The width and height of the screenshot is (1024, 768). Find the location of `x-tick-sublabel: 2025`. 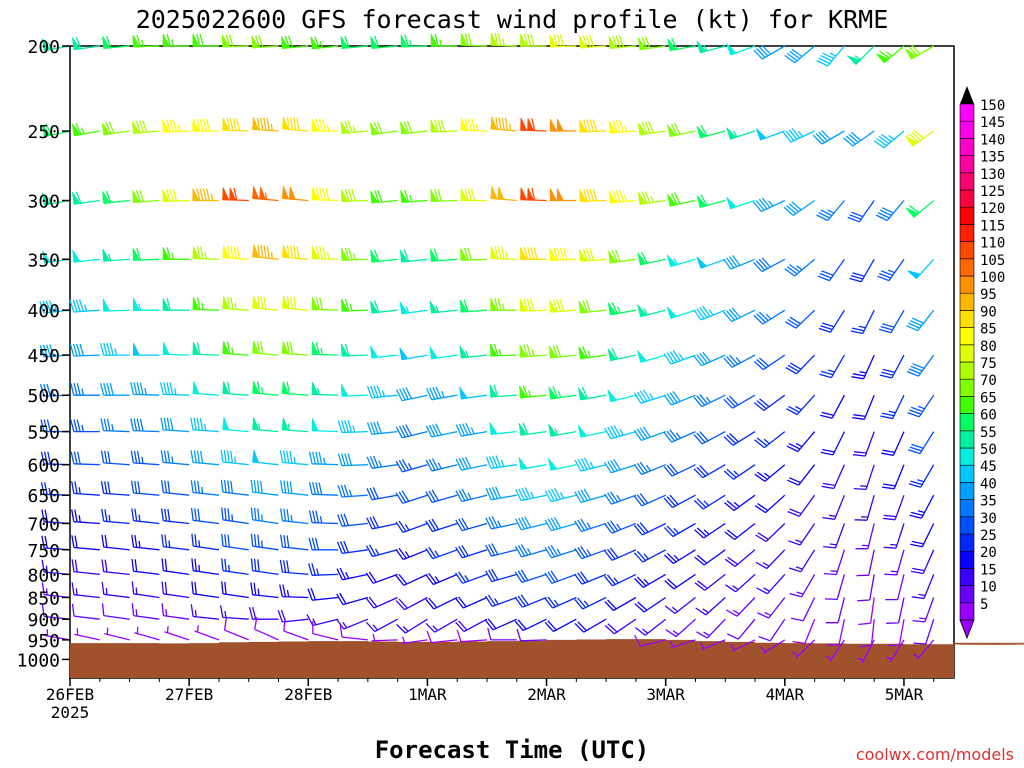

x-tick-sublabel: 2025 is located at coordinates (70, 712).